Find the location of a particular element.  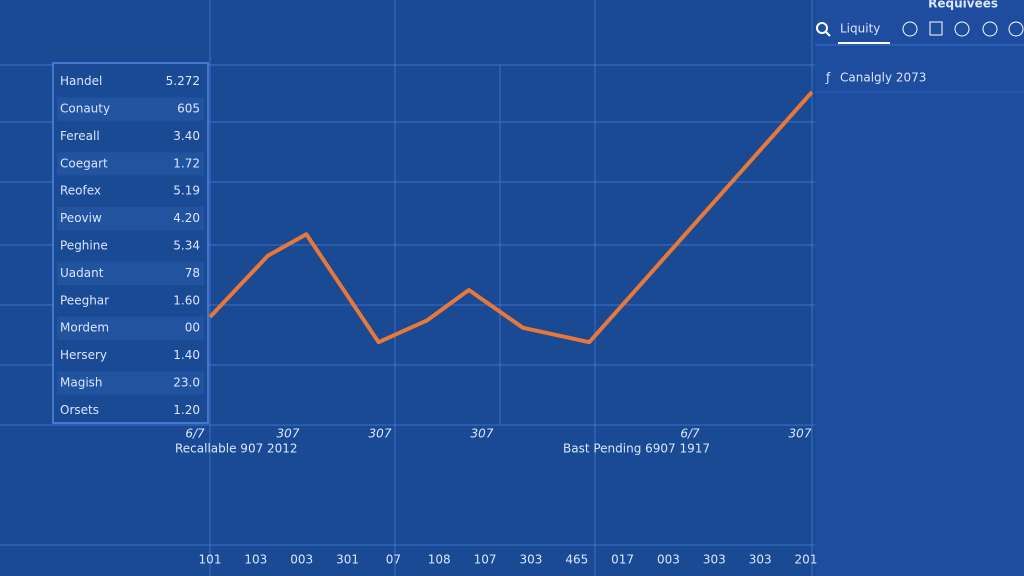

caption: Bast Pending 6907 1917 is located at coordinates (636, 449).